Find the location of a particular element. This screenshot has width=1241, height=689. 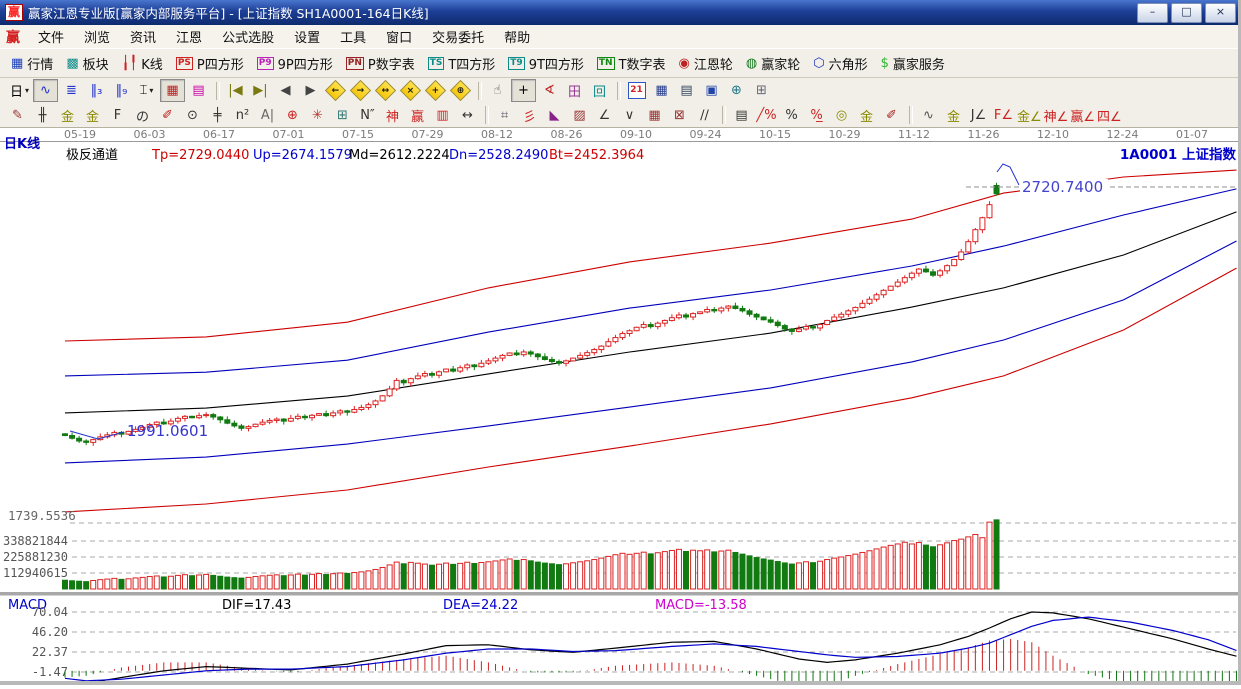

bars-9-button: ‖₉ is located at coordinates (121, 90).